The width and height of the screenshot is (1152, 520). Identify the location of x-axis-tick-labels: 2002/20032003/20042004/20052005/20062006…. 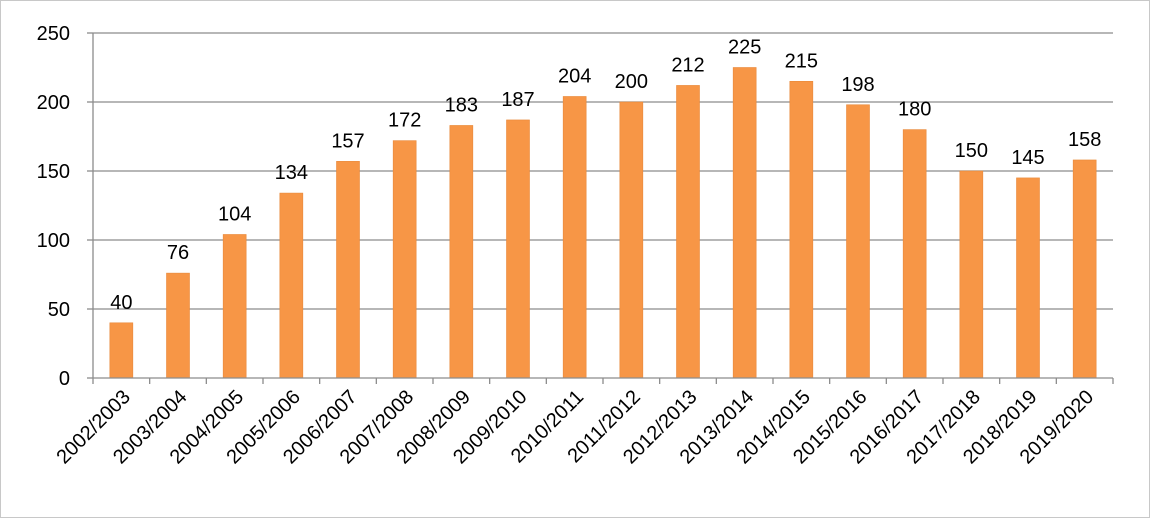
(575, 427).